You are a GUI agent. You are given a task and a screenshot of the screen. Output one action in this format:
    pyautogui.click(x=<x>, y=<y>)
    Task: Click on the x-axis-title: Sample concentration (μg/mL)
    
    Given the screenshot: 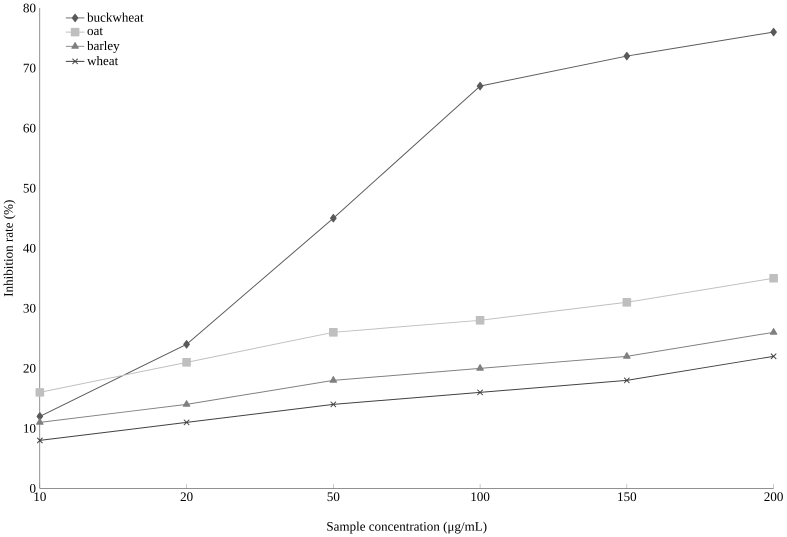 What is the action you would take?
    pyautogui.click(x=406, y=528)
    